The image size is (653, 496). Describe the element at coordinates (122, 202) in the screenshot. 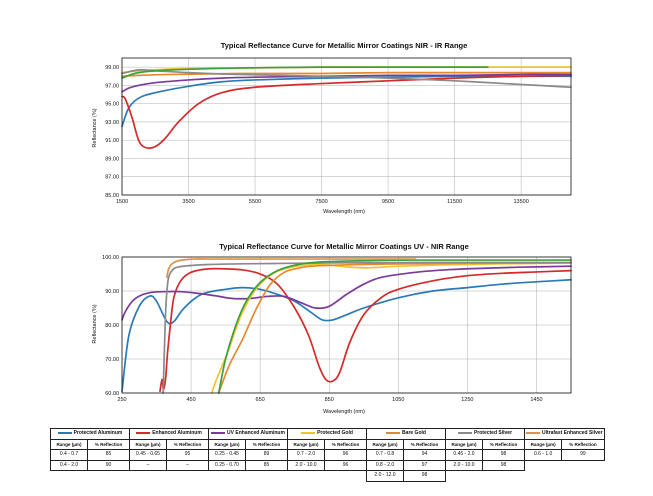

I see `x-tick-label: 1500` at that location.